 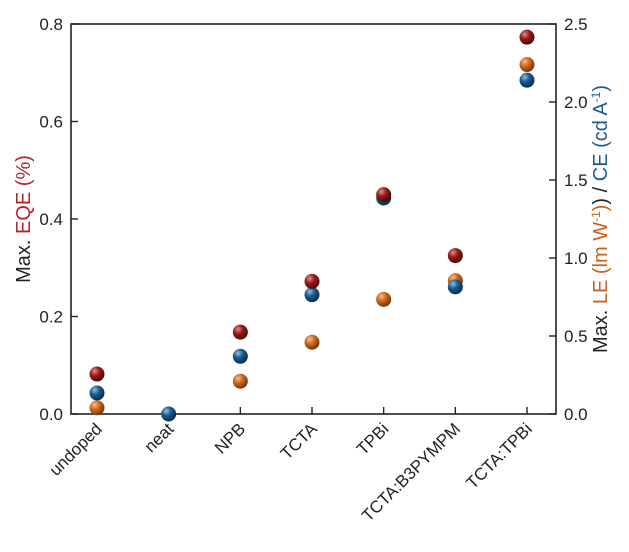 I want to click on right-axis: 0.0 0.5 1.0 1.5 2.0 2.5, so click(x=568, y=219).